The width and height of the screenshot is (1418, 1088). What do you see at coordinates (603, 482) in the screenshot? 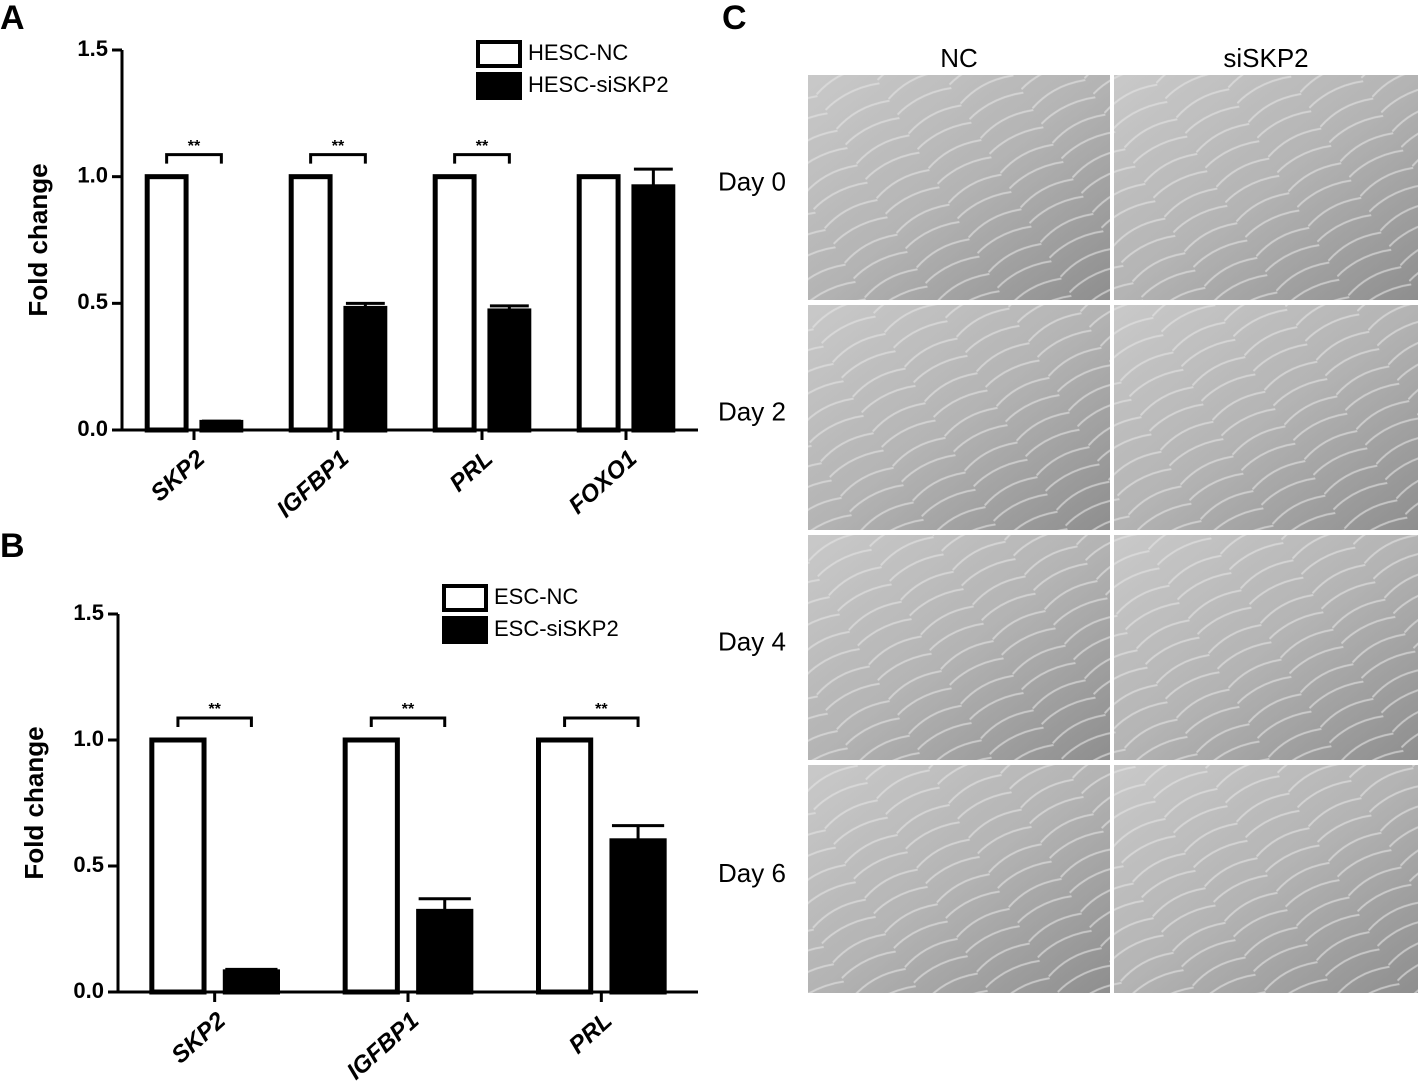
I see `x-tick-label: FOXO1` at bounding box center [603, 482].